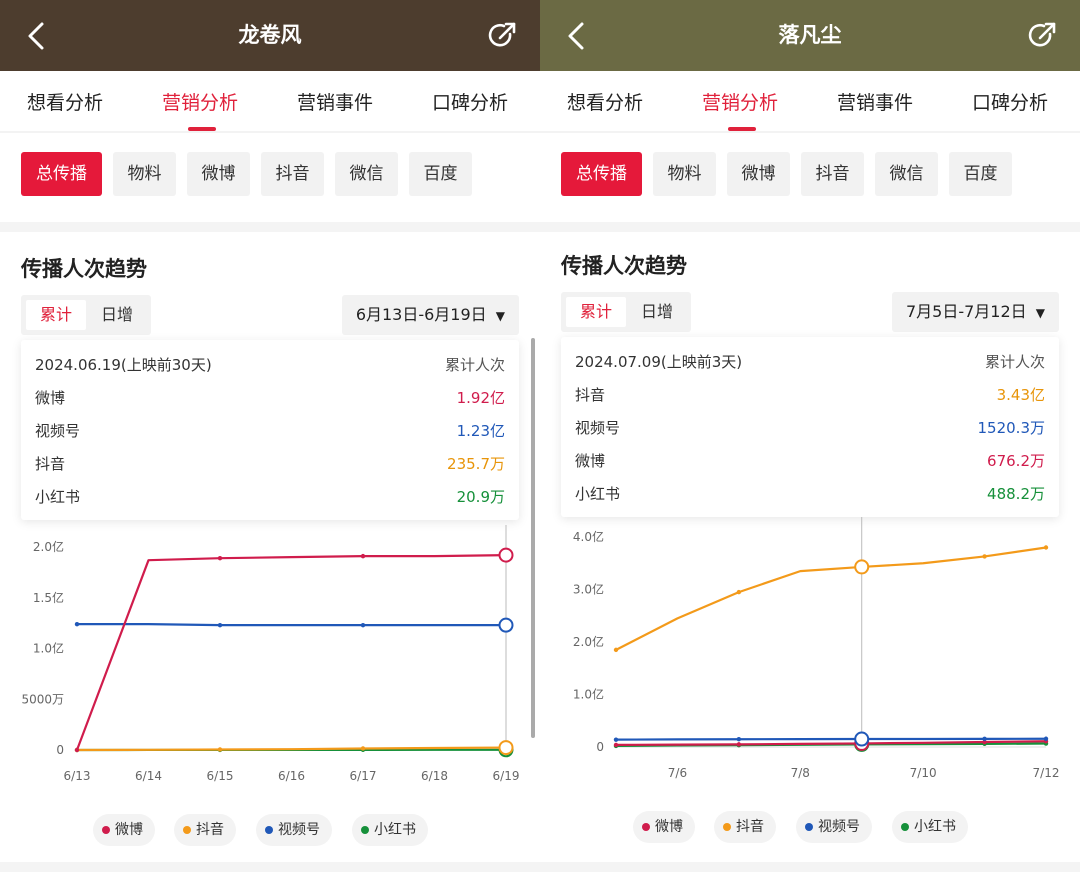 This screenshot has height=872, width=1080. I want to click on x-tick-label: 6/17, so click(363, 776).